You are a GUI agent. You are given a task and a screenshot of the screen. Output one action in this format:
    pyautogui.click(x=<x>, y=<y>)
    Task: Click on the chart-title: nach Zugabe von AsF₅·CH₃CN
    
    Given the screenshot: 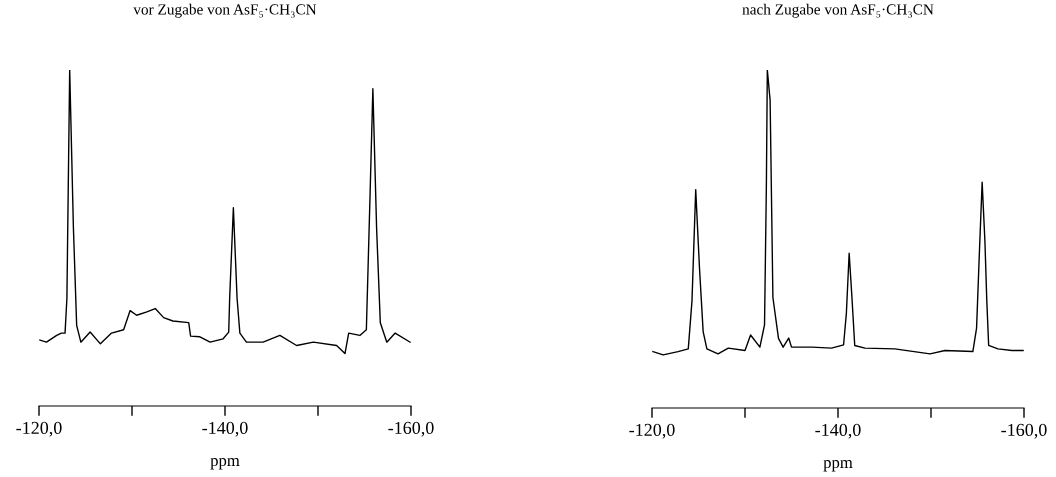 What is the action you would take?
    pyautogui.click(x=838, y=10)
    